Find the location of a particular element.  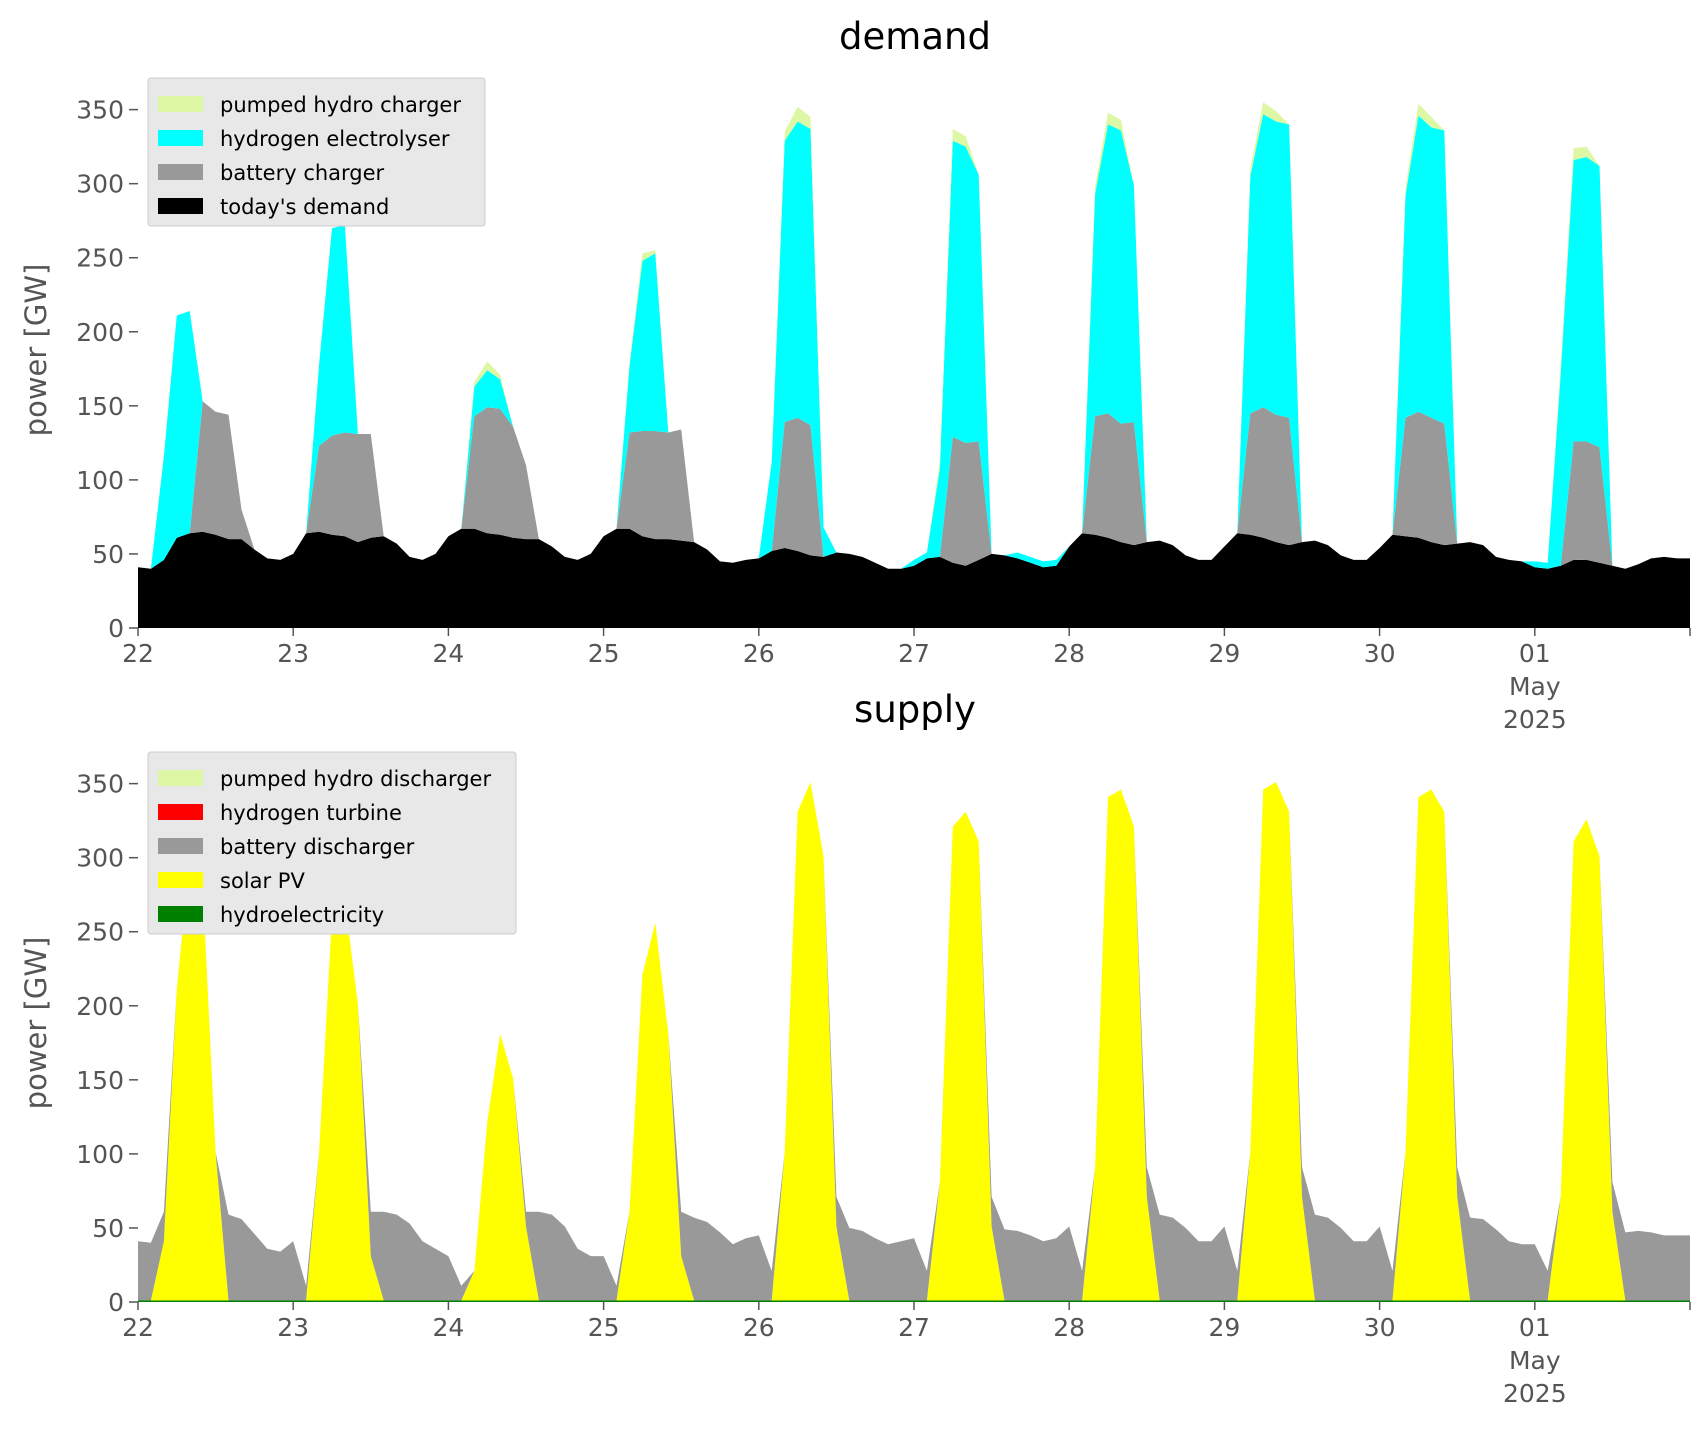

supply-series-hydroelectricity is located at coordinates (914, 1301).